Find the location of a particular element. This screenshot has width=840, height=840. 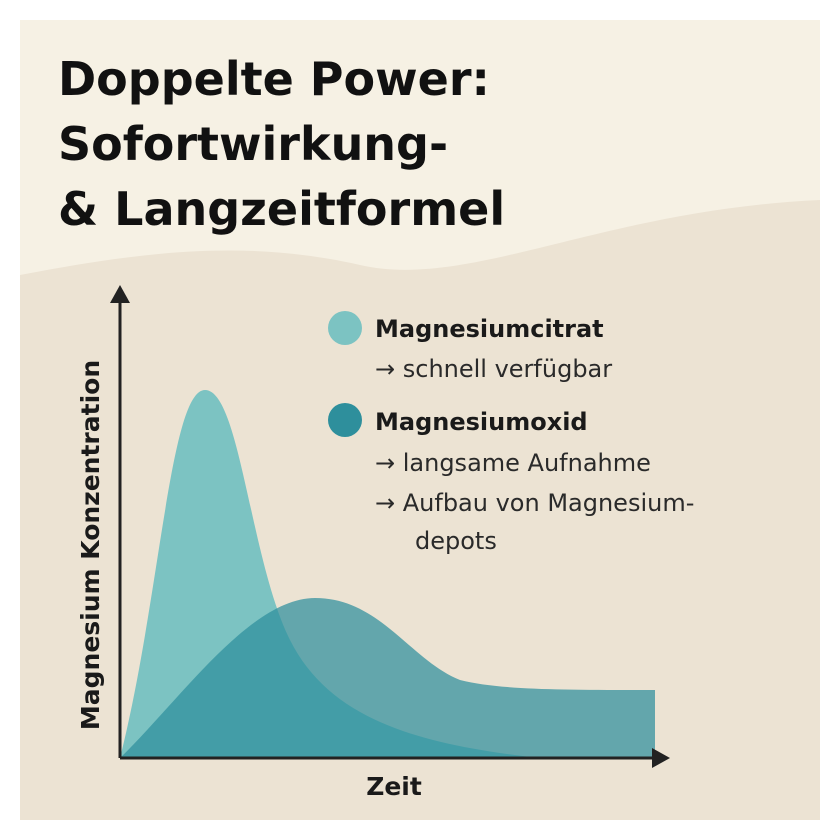

legend-note: → schnell verfügbar is located at coordinates (493, 369).